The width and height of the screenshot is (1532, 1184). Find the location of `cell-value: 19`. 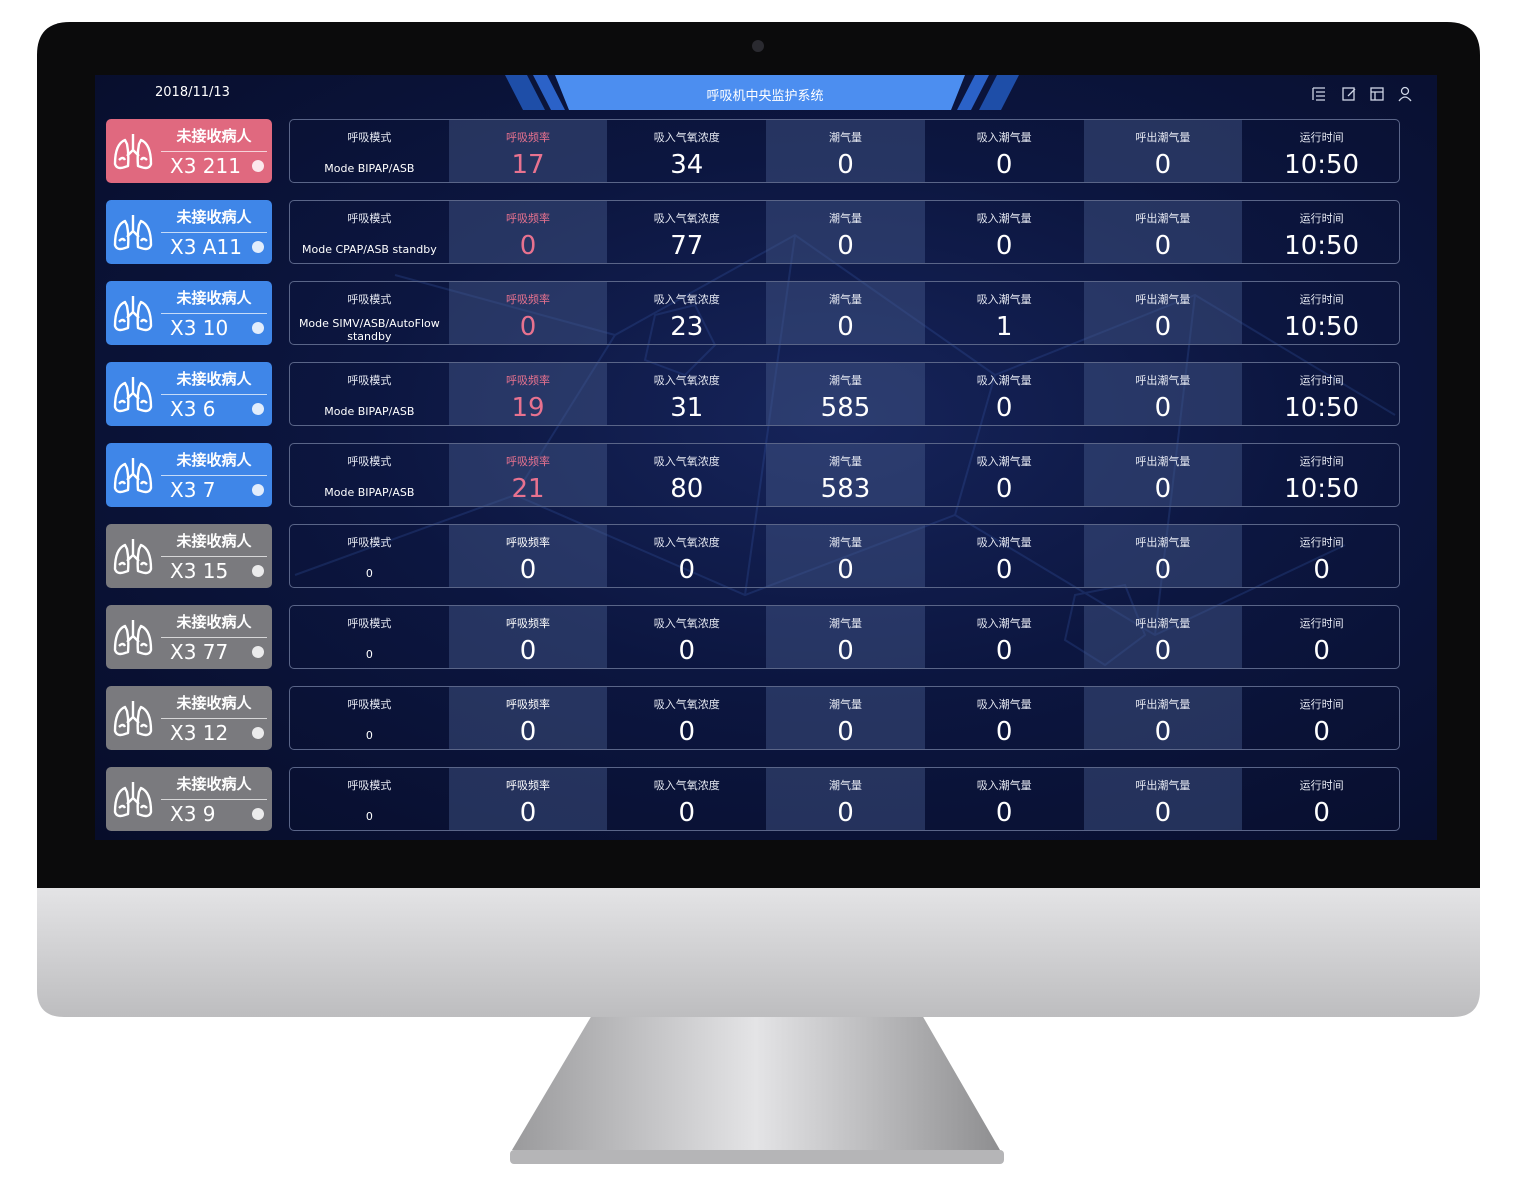

cell-value: 19 is located at coordinates (528, 408).